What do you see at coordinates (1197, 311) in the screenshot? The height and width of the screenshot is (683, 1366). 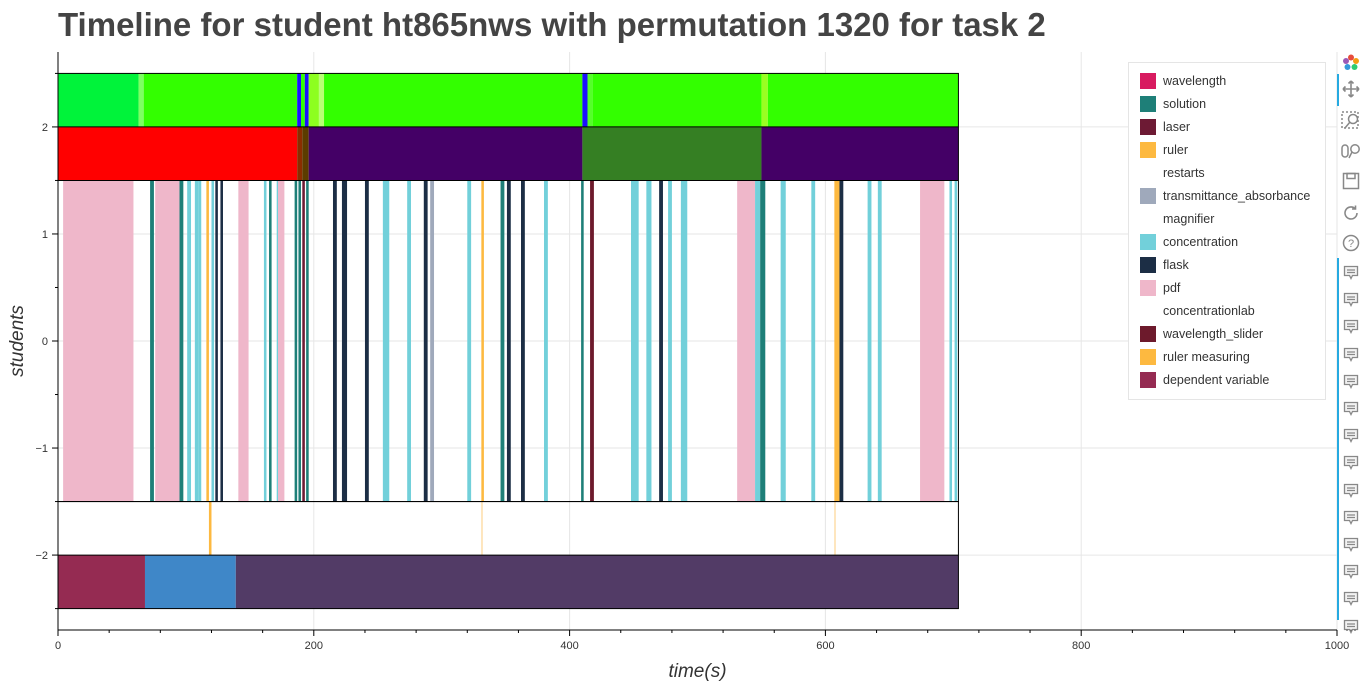 I see `legend-item-concentrationlab: concentrationlab` at bounding box center [1197, 311].